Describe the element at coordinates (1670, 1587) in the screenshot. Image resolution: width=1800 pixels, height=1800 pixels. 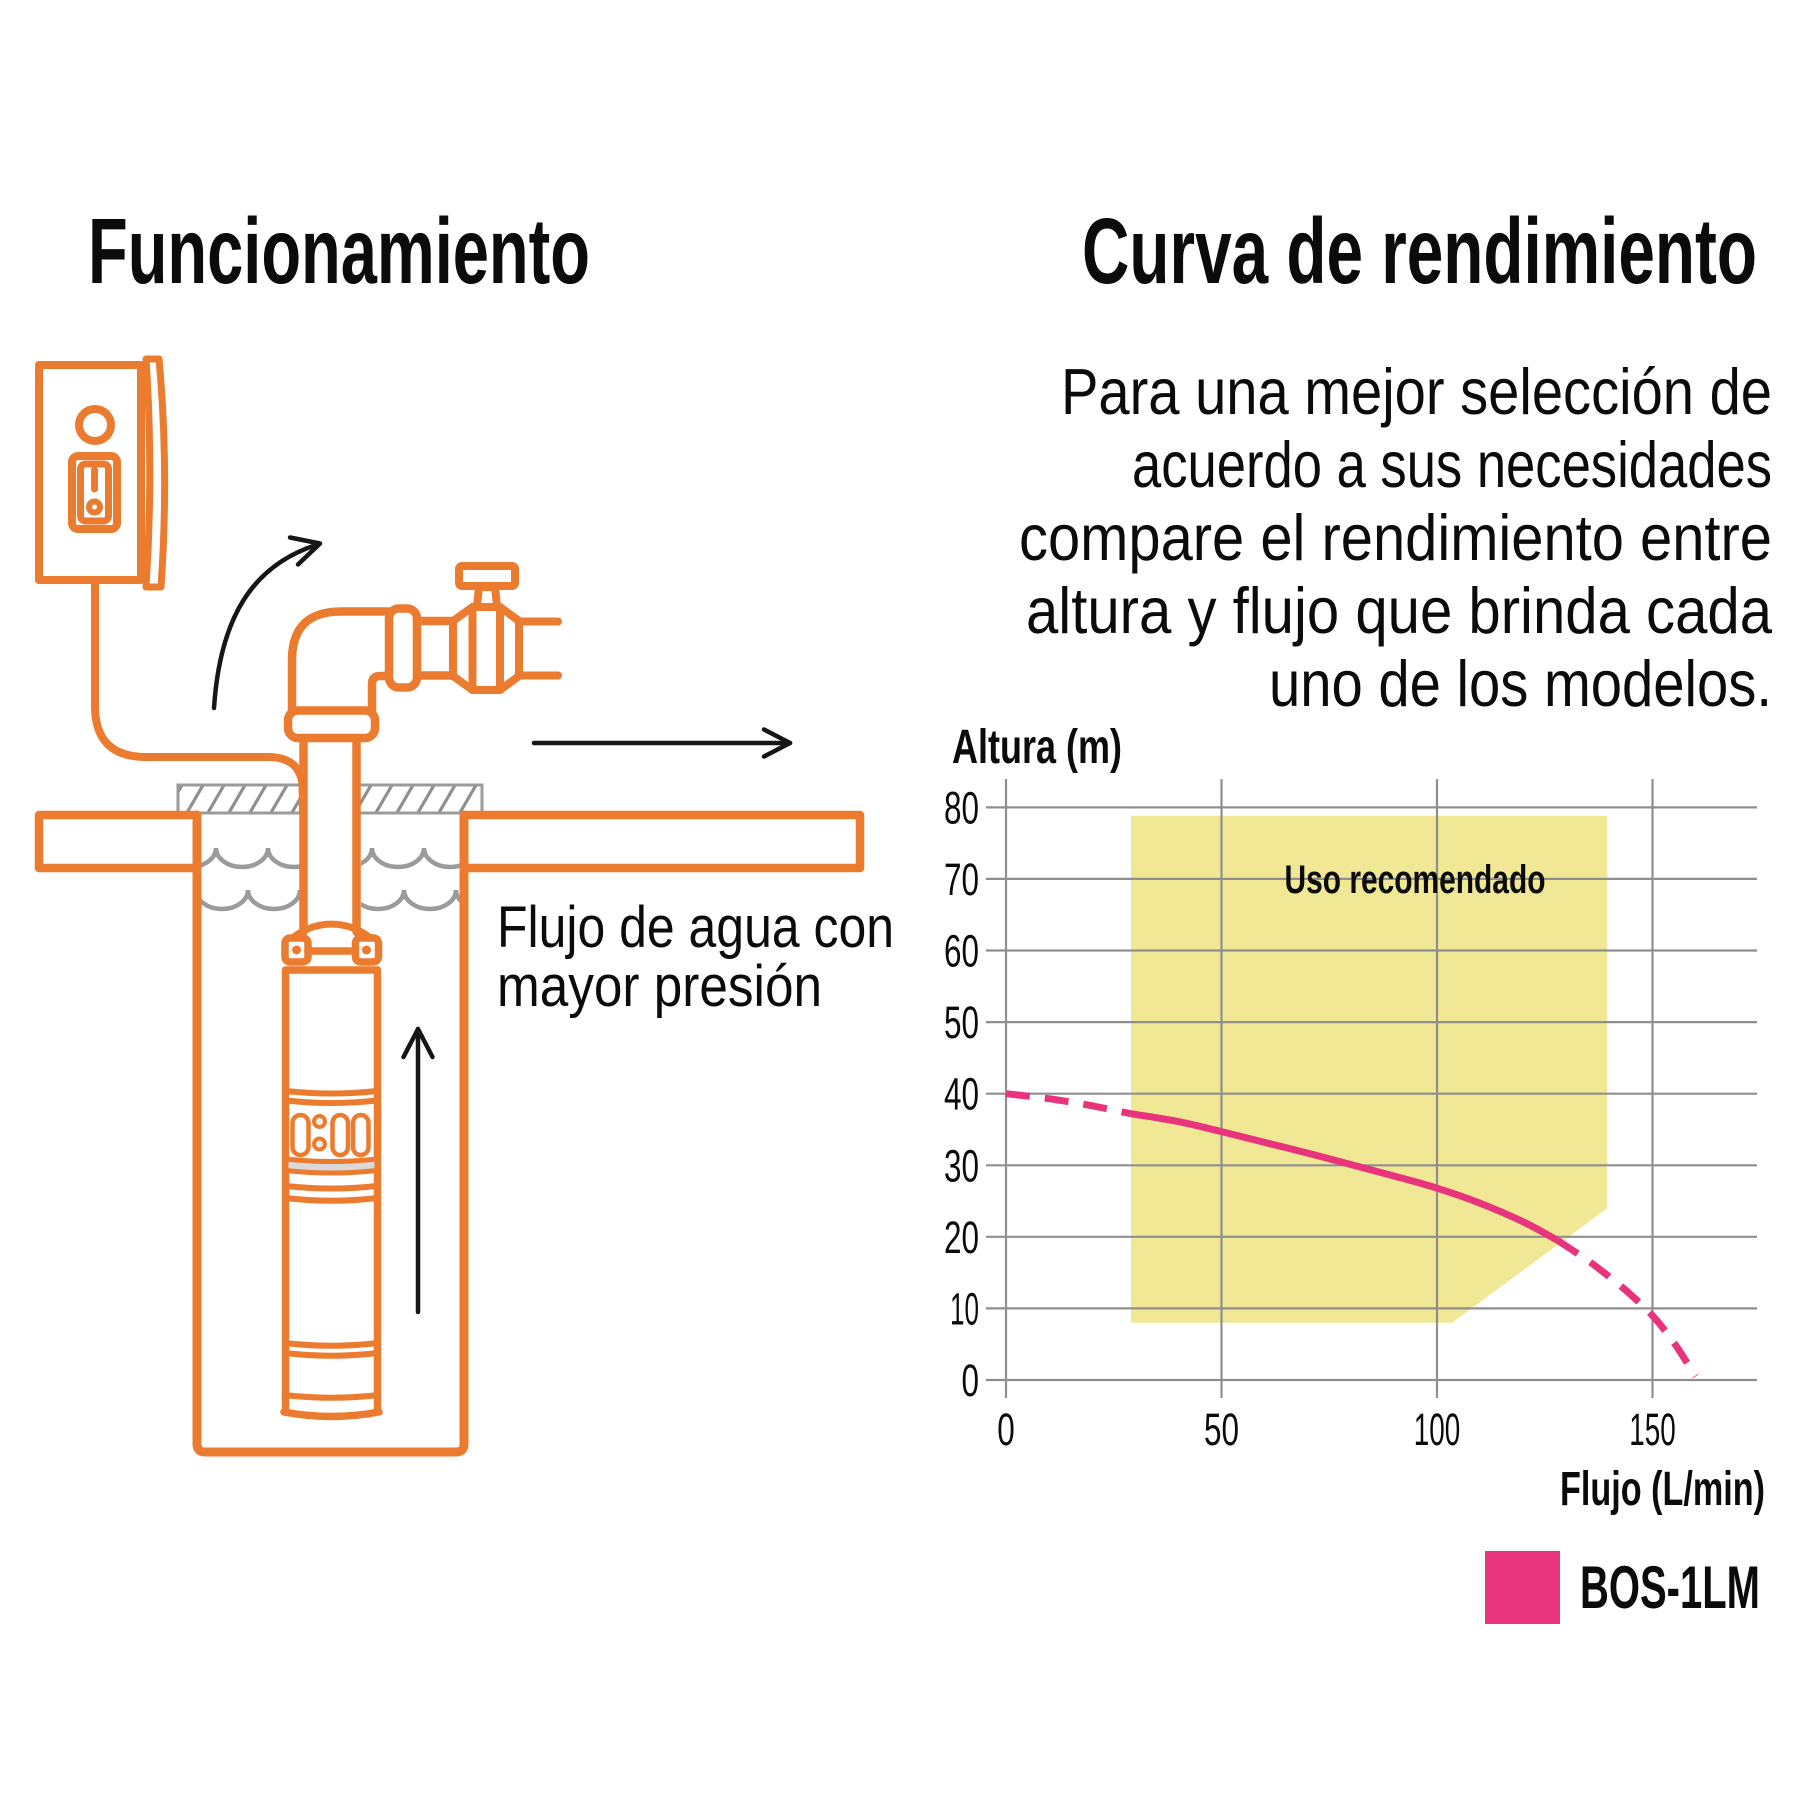
I see `legend-label: BOS-1LM` at that location.